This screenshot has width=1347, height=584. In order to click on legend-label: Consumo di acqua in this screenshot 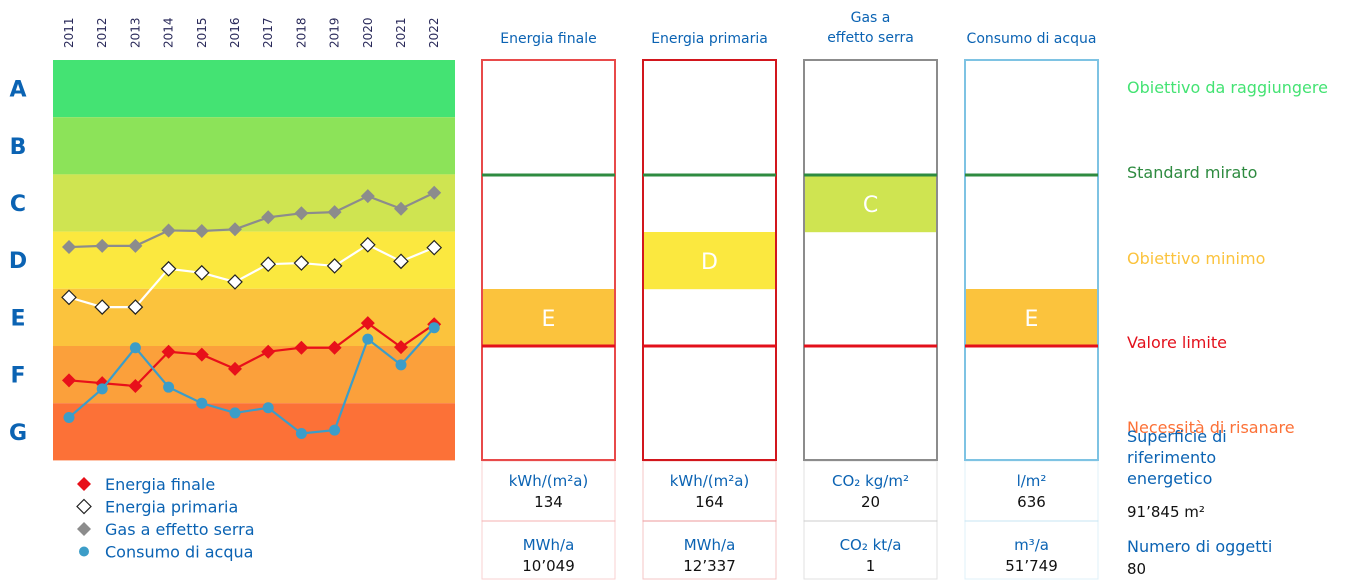, I will do `click(179, 552)`.